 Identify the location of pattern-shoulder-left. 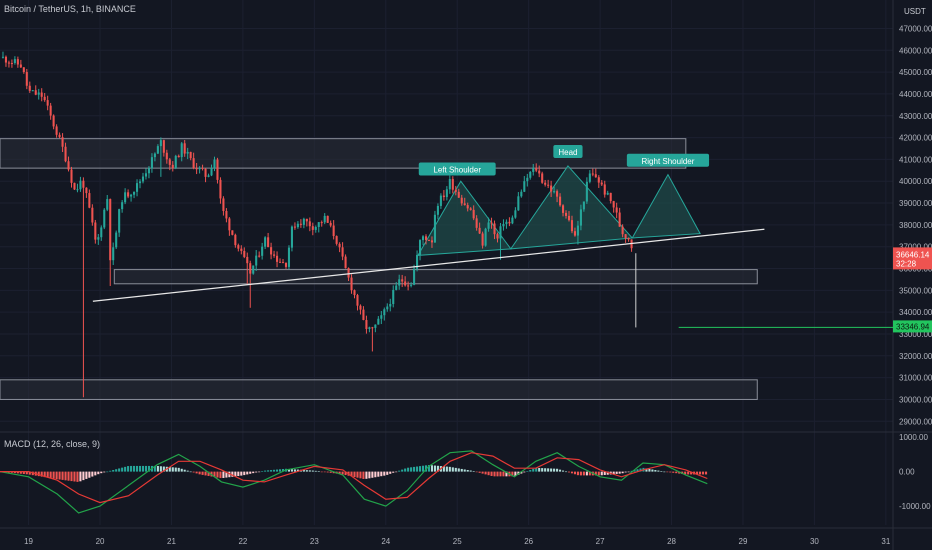
(464, 218).